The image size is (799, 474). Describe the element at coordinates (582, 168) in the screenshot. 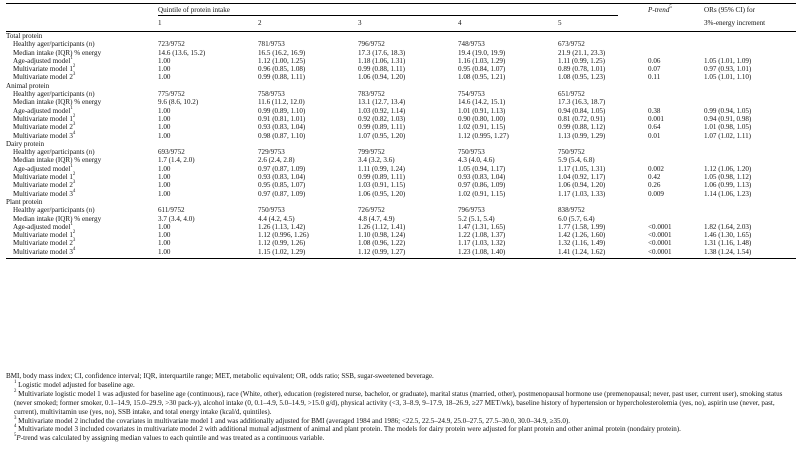

I see `quintile-5-cell: 1.17 (1.05, 1.31)` at that location.